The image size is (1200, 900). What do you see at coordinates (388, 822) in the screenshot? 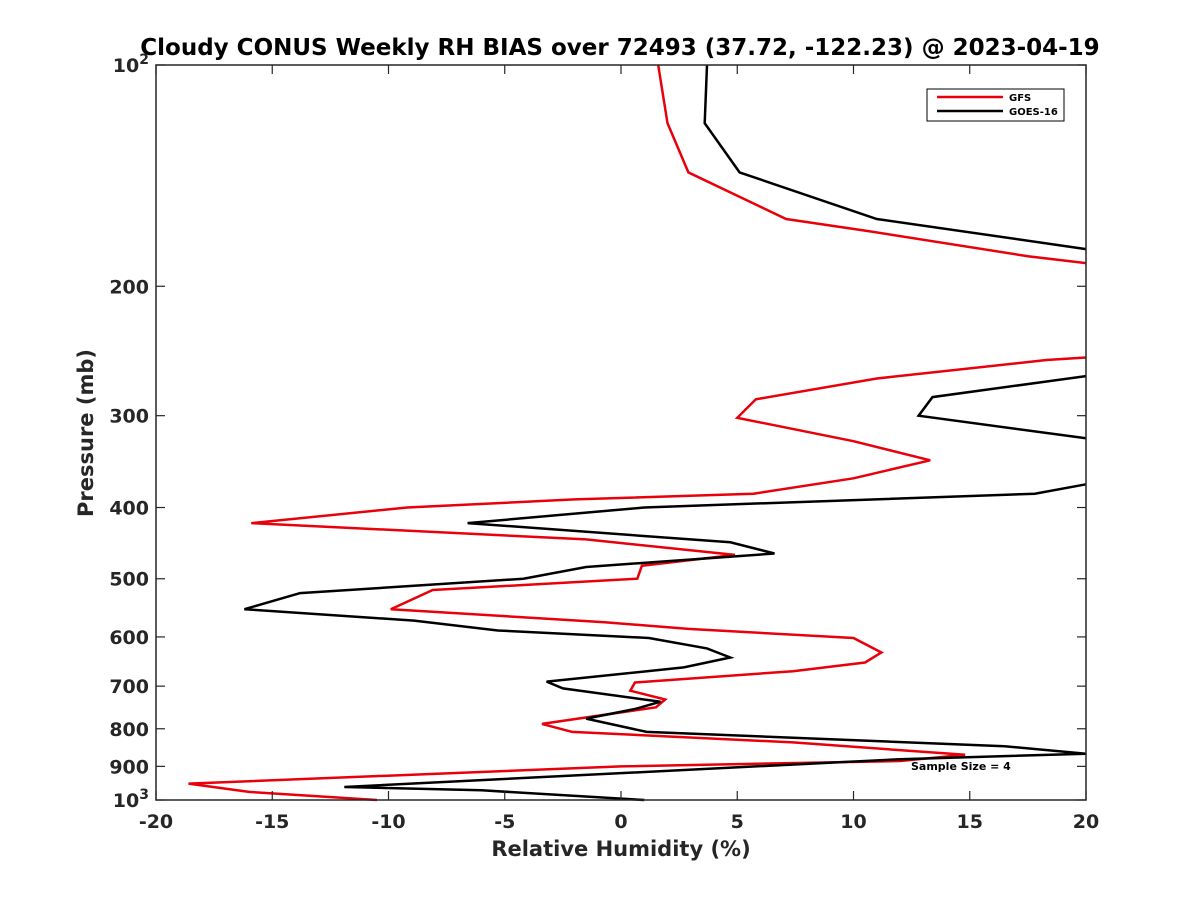
I see `x-tick-label: -10` at bounding box center [388, 822].